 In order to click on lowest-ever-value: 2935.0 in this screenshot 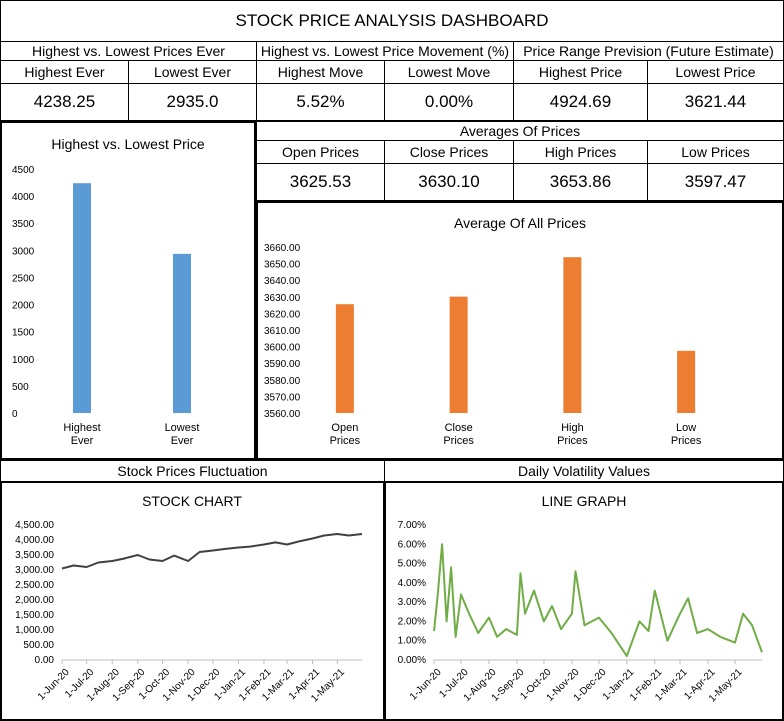, I will do `click(192, 102)`.